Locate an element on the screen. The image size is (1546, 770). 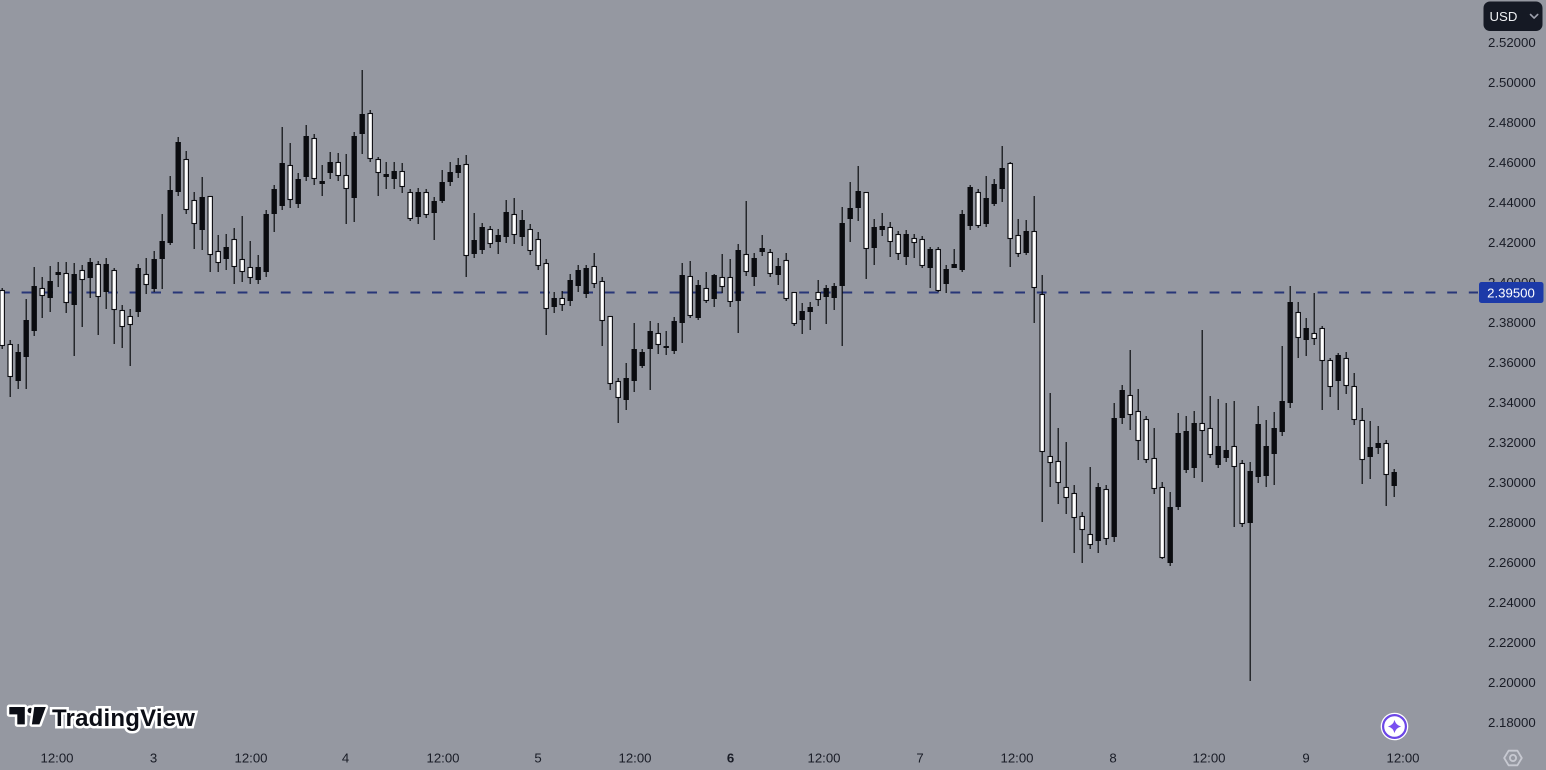
svg-text: 2.42000 is located at coordinates (1512, 242).